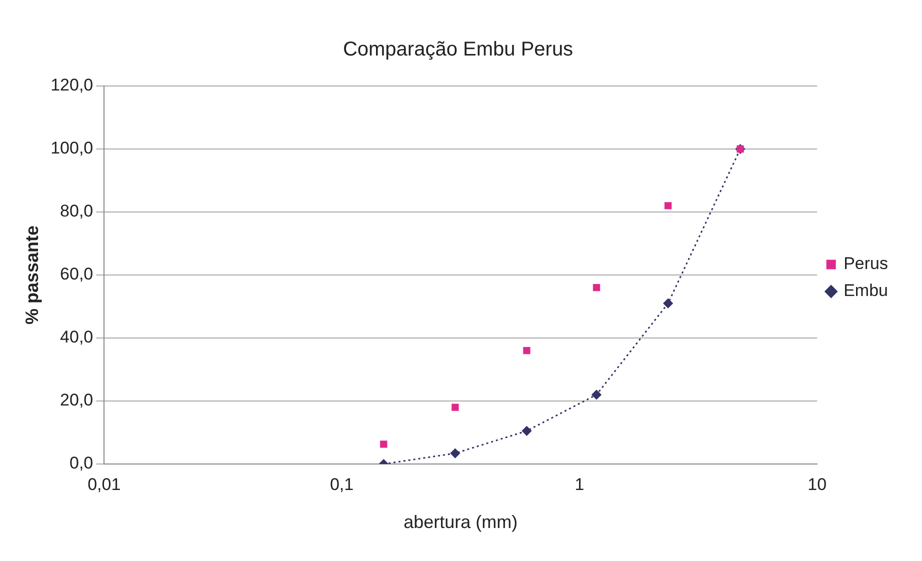  What do you see at coordinates (72, 85) in the screenshot?
I see `y-tick-label: 120,0` at bounding box center [72, 85].